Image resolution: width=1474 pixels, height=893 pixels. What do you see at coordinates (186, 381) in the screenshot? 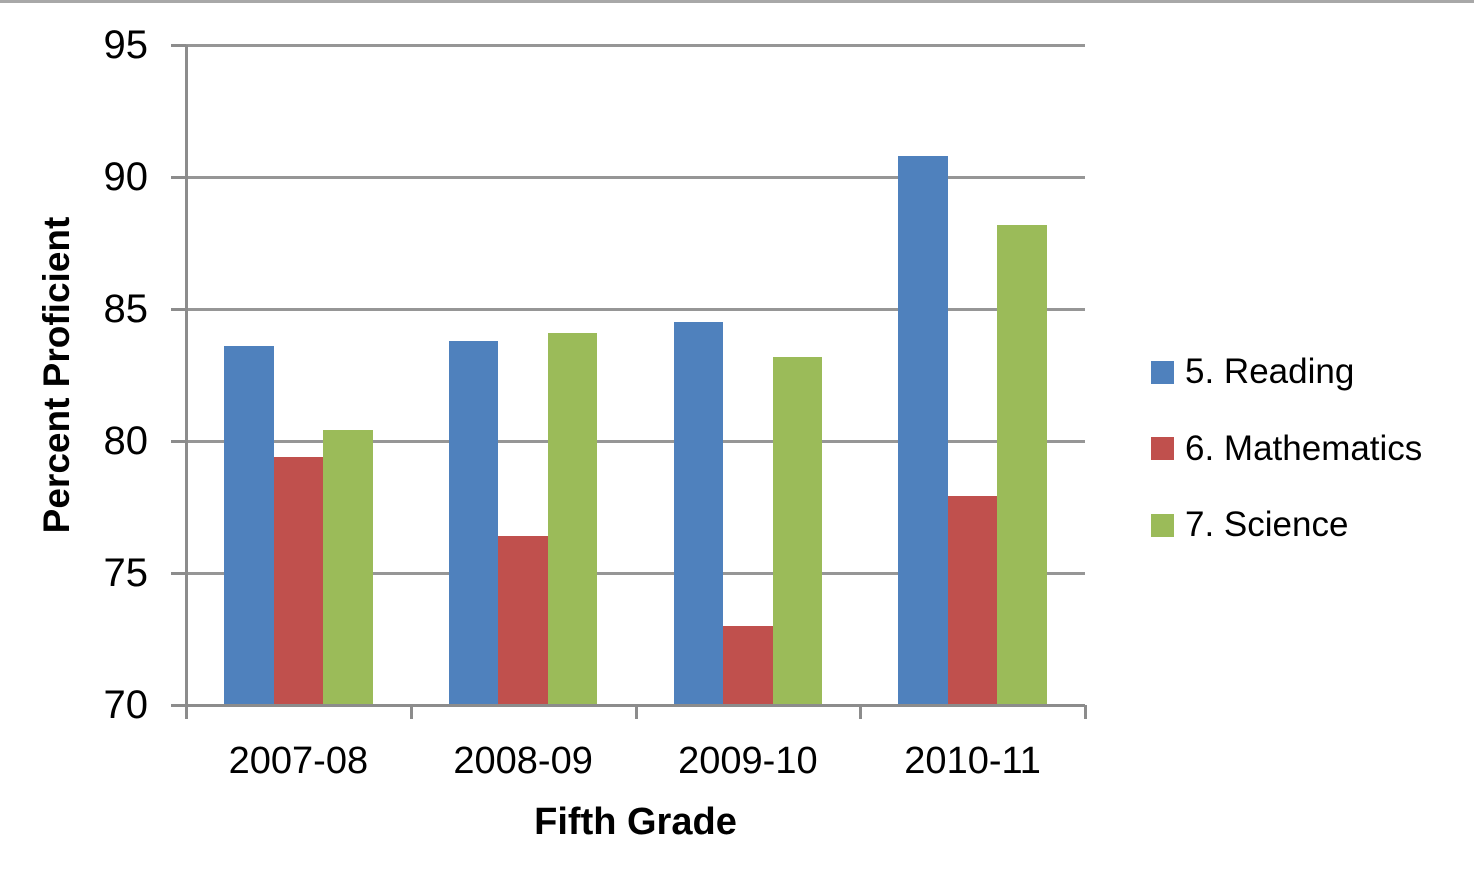
I see `y-axis-line` at bounding box center [186, 381].